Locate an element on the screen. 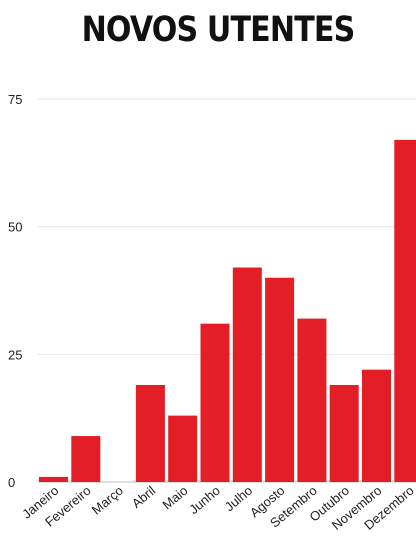  bar-abril is located at coordinates (150, 433).